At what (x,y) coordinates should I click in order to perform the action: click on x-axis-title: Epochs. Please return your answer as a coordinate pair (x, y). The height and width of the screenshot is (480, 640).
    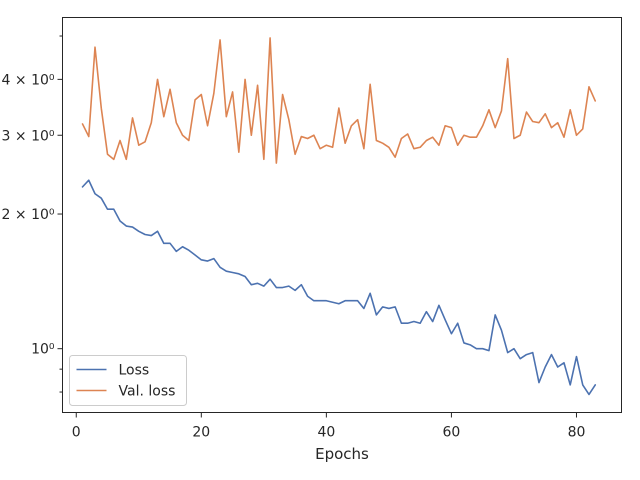
    Looking at the image, I should click on (342, 454).